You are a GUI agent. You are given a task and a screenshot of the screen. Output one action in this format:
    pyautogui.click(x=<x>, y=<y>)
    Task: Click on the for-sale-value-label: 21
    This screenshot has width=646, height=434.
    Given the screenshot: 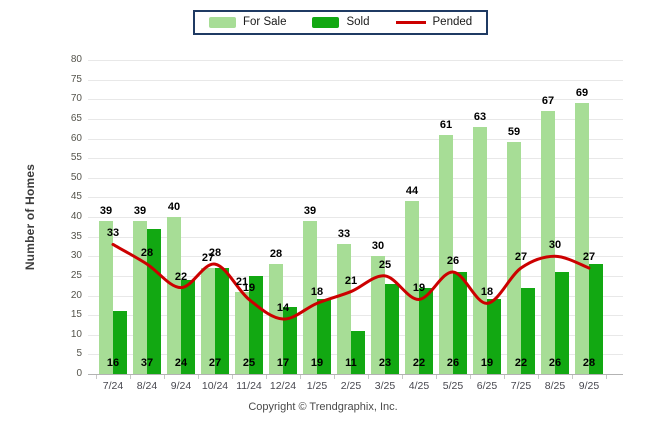 What is the action you would take?
    pyautogui.click(x=242, y=281)
    